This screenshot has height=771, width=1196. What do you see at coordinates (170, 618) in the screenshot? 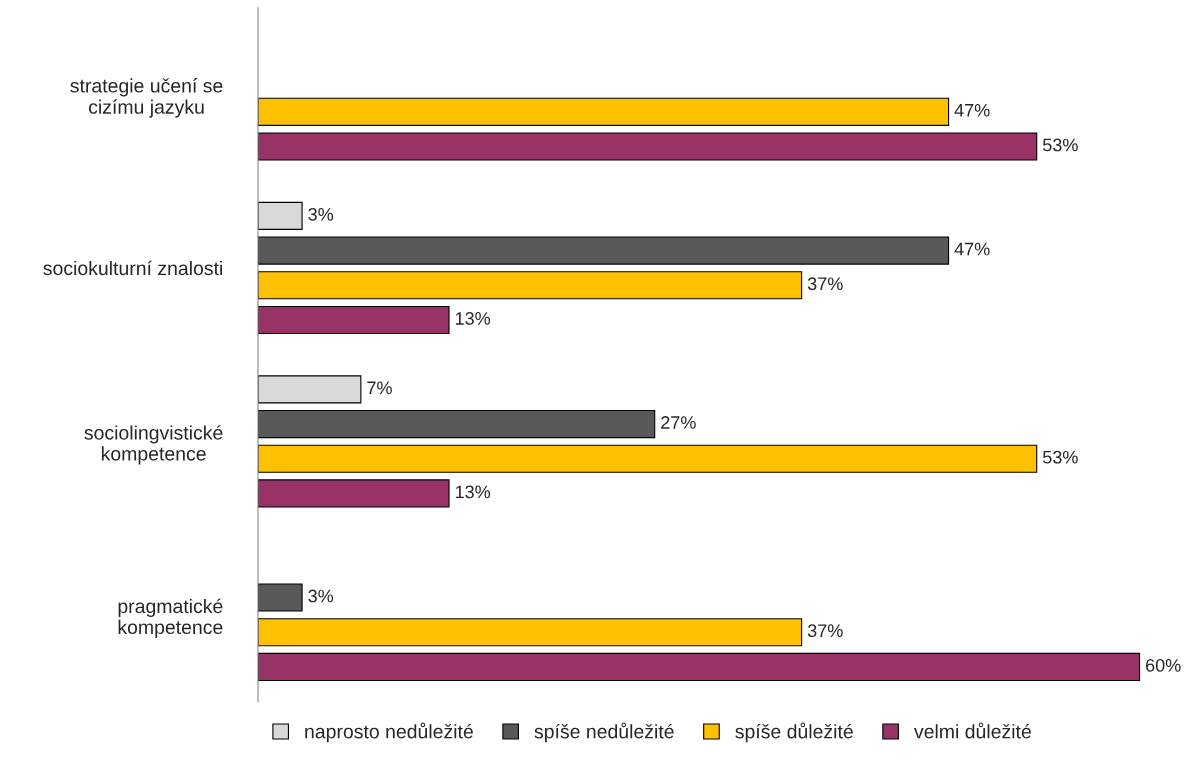
I see `y-tick-label: pragmatické kompetence` at bounding box center [170, 618].